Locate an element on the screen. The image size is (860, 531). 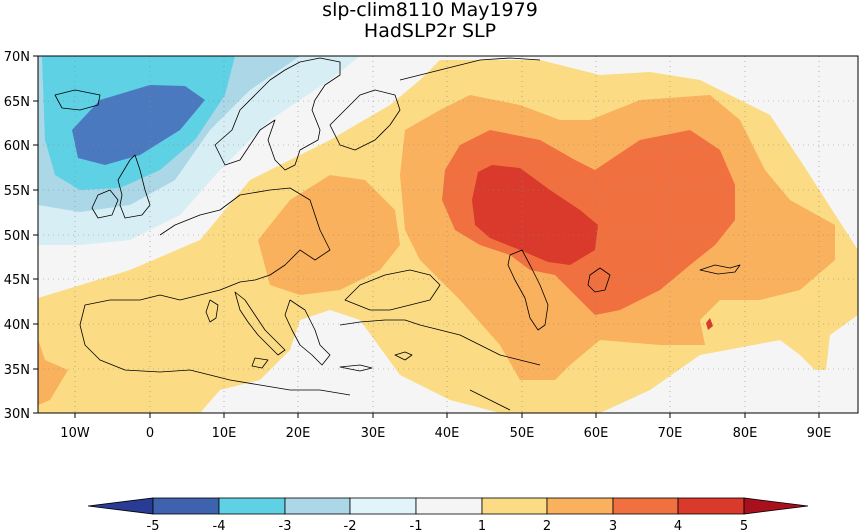
colorbar-high-arrow is located at coordinates (776, 506).